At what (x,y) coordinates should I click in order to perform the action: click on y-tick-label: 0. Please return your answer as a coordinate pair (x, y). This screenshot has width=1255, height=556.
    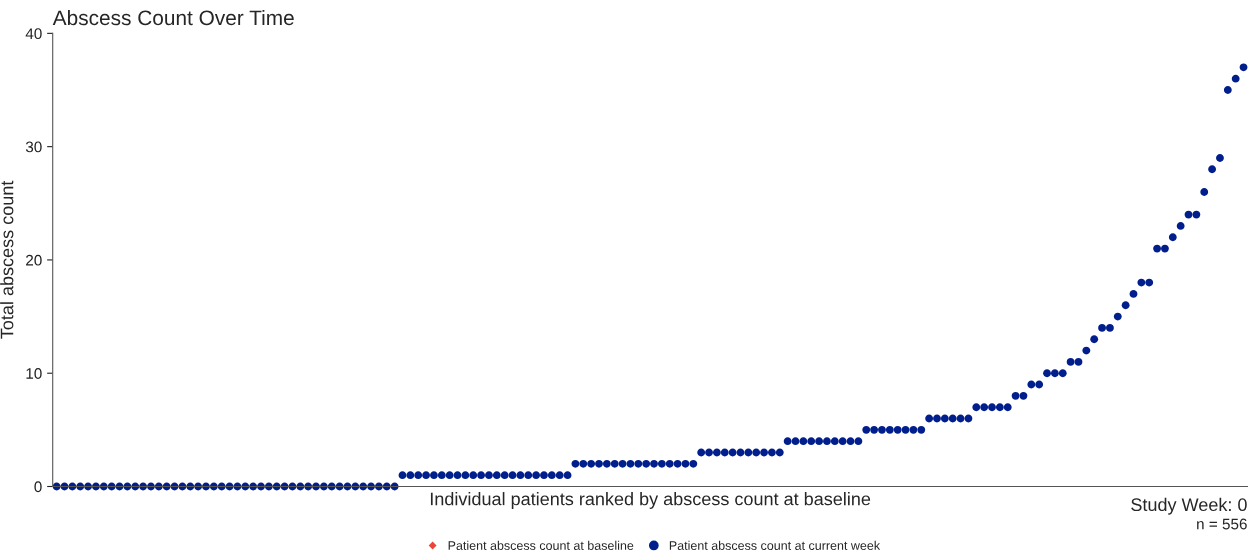
    Looking at the image, I should click on (38, 487).